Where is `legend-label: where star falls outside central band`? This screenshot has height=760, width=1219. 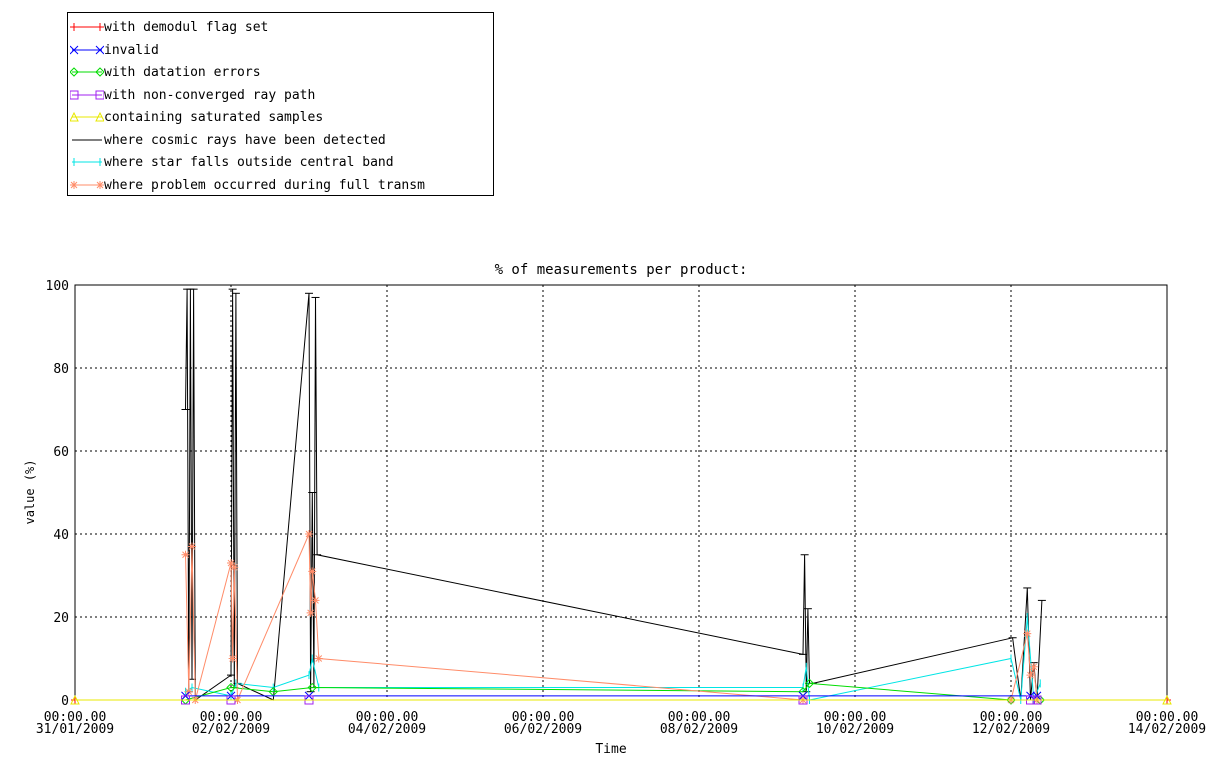 legend-label: where star falls outside central band is located at coordinates (249, 162).